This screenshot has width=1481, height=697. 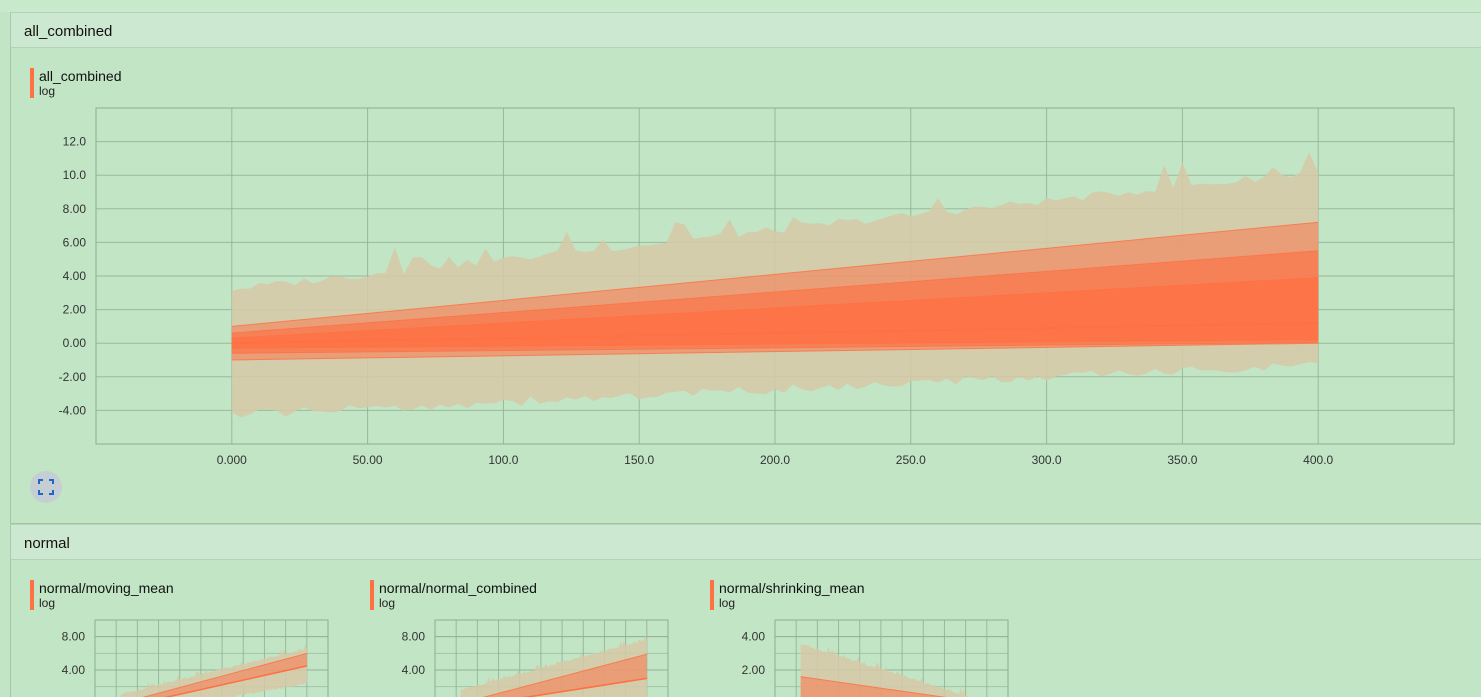 I want to click on top-strip, so click(x=740, y=6).